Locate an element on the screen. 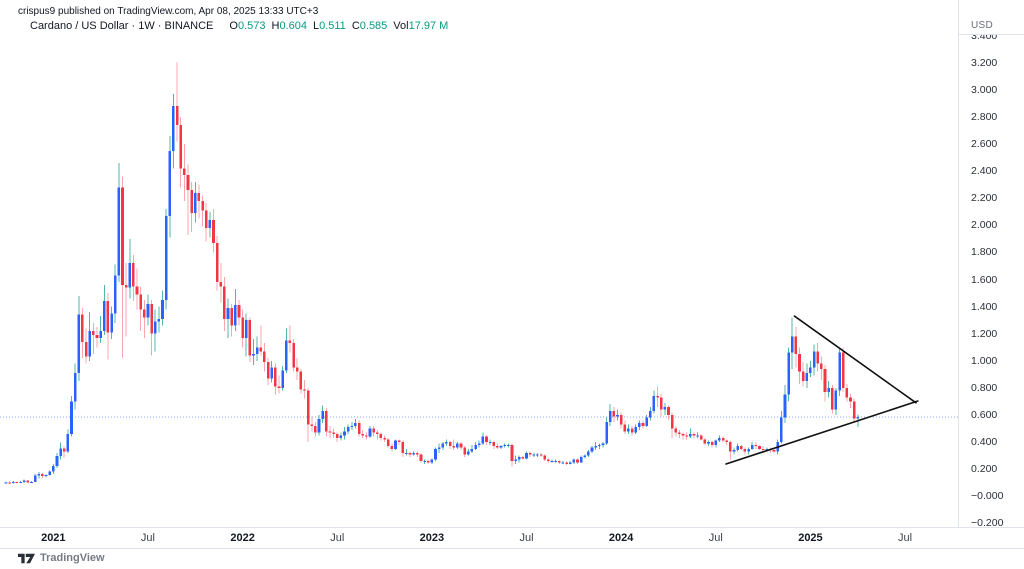 This screenshot has height=569, width=1024. tradingview-logo-icon is located at coordinates (26, 558).